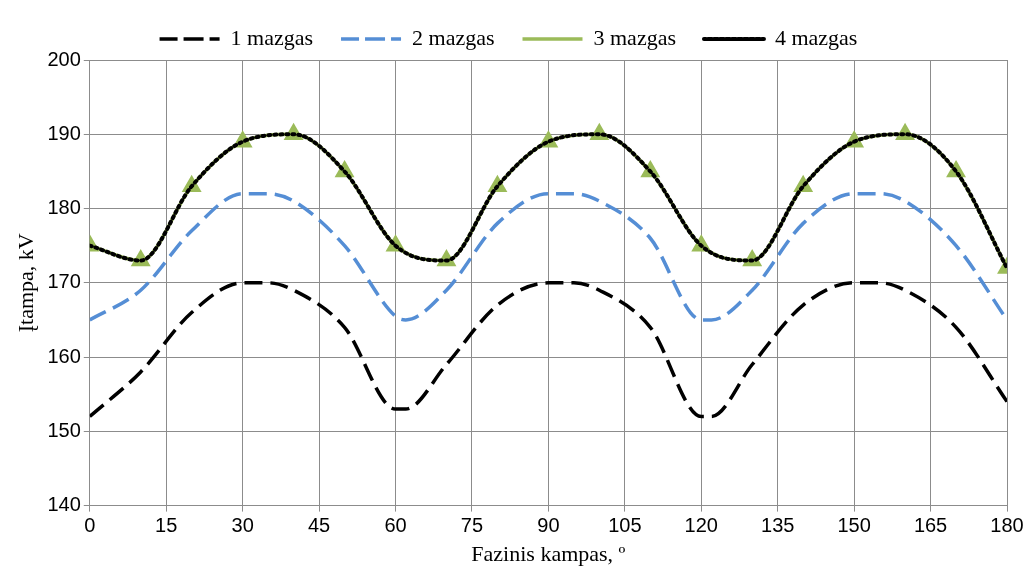 This screenshot has width=1027, height=568. I want to click on y-tick-label: 200, so click(64, 58).